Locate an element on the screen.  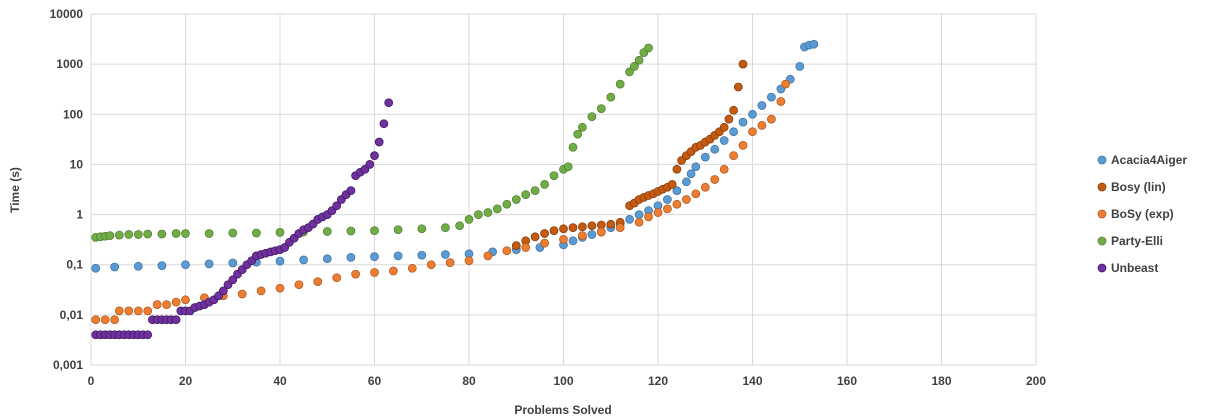
x-axis-title: Problems Solved is located at coordinates (562, 410).